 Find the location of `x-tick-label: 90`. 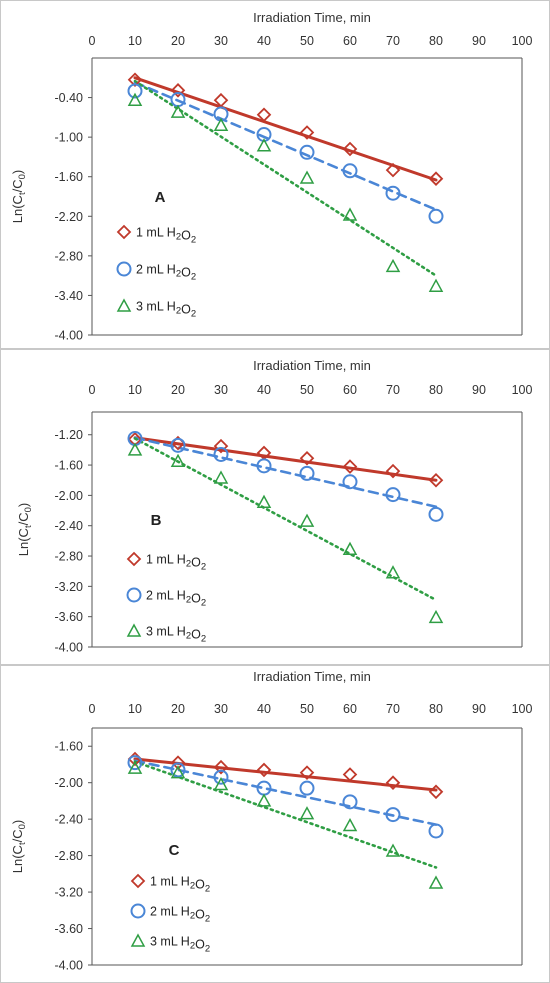

x-tick-label: 90 is located at coordinates (479, 709).